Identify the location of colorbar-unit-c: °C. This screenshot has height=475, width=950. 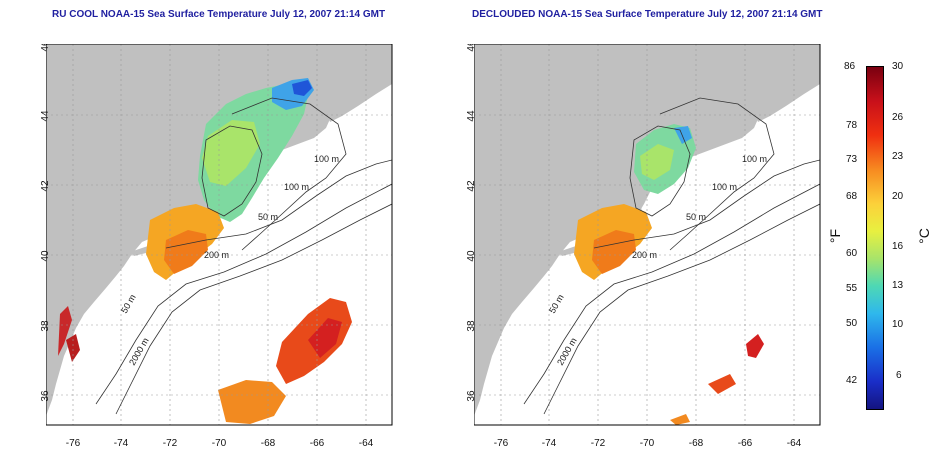
(923, 236).